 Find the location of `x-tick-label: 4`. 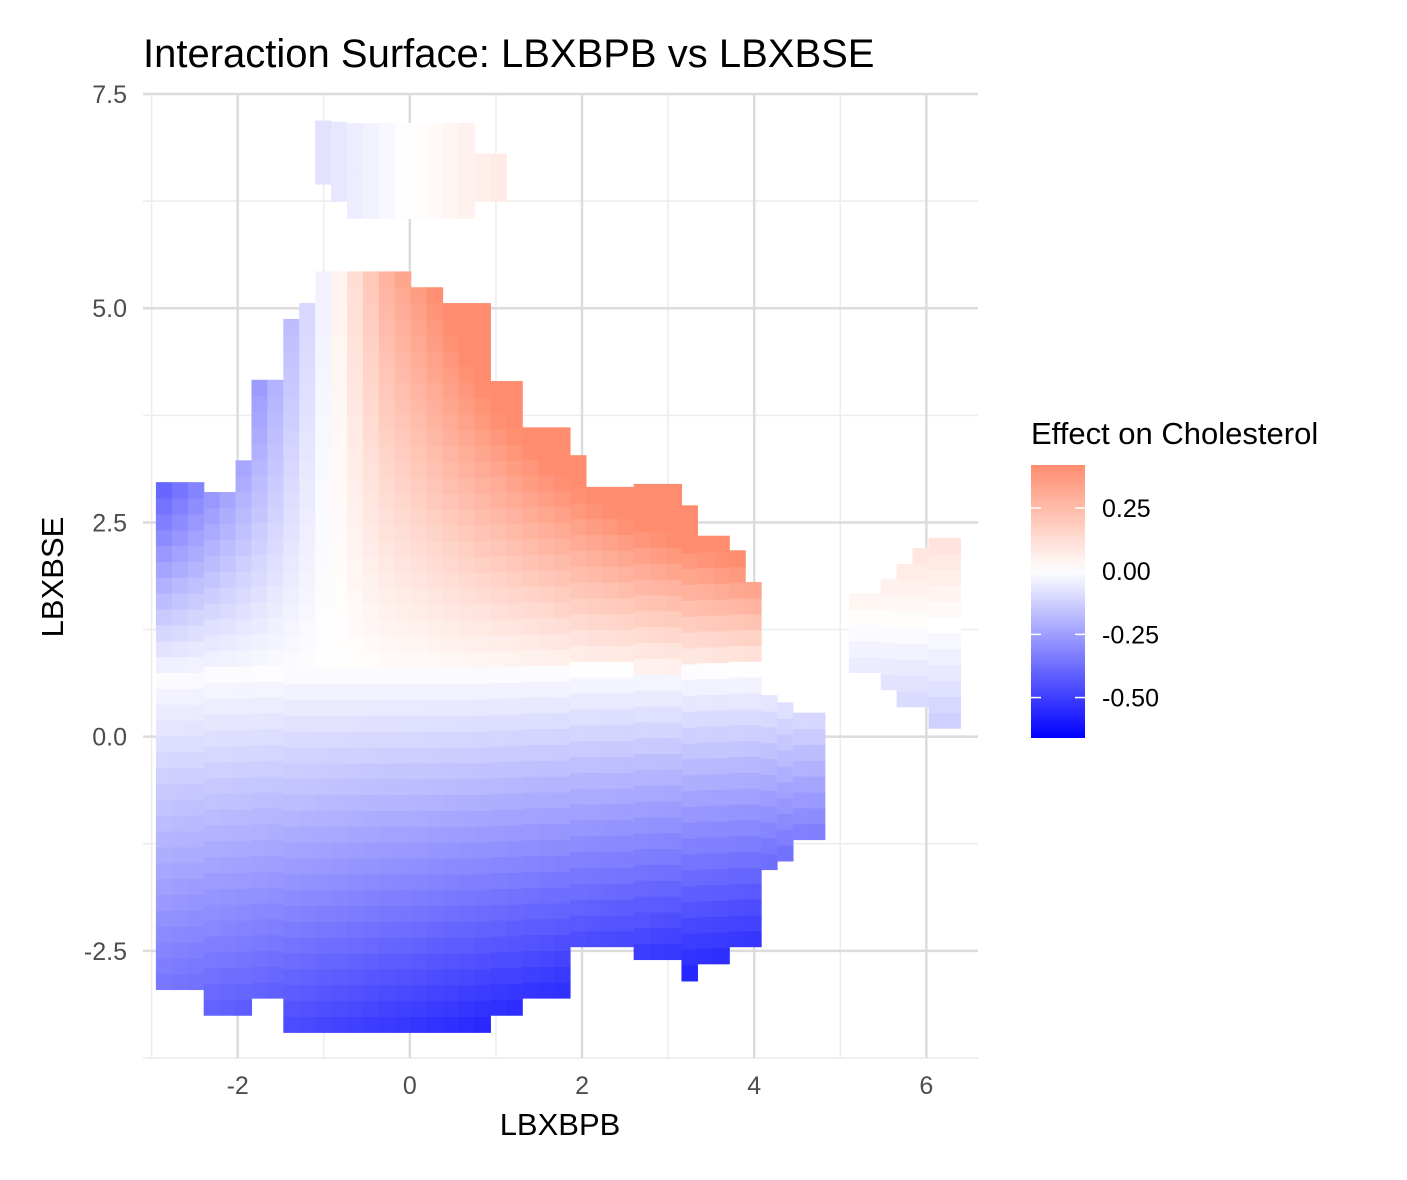

x-tick-label: 4 is located at coordinates (754, 1086).